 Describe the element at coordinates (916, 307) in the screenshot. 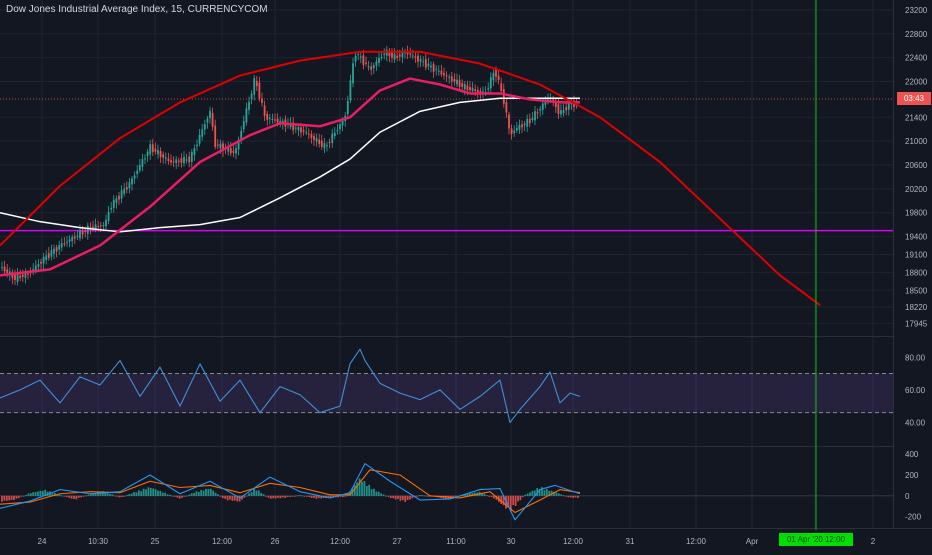

I see `price-axis-tick: 18220` at that location.